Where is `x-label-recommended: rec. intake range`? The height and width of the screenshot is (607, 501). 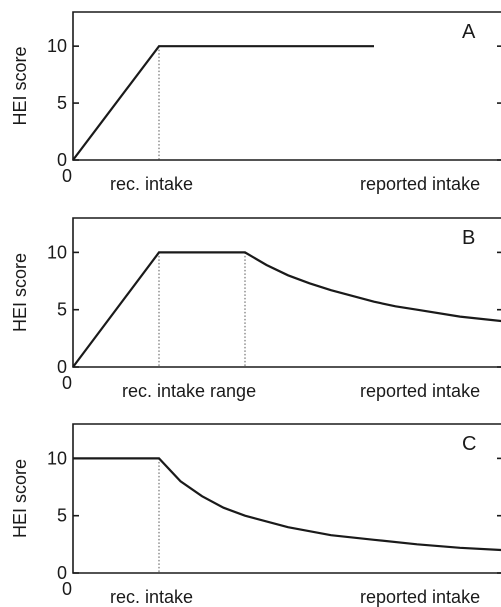 x-label-recommended: rec. intake range is located at coordinates (189, 391).